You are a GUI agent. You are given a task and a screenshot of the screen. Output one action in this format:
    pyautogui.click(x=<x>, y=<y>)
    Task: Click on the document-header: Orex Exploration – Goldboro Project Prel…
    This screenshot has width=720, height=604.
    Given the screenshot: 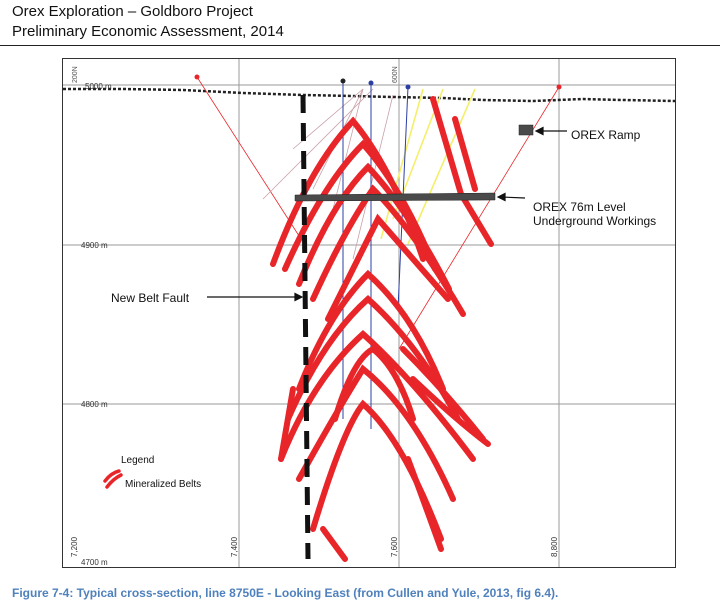 What is the action you would take?
    pyautogui.click(x=148, y=22)
    